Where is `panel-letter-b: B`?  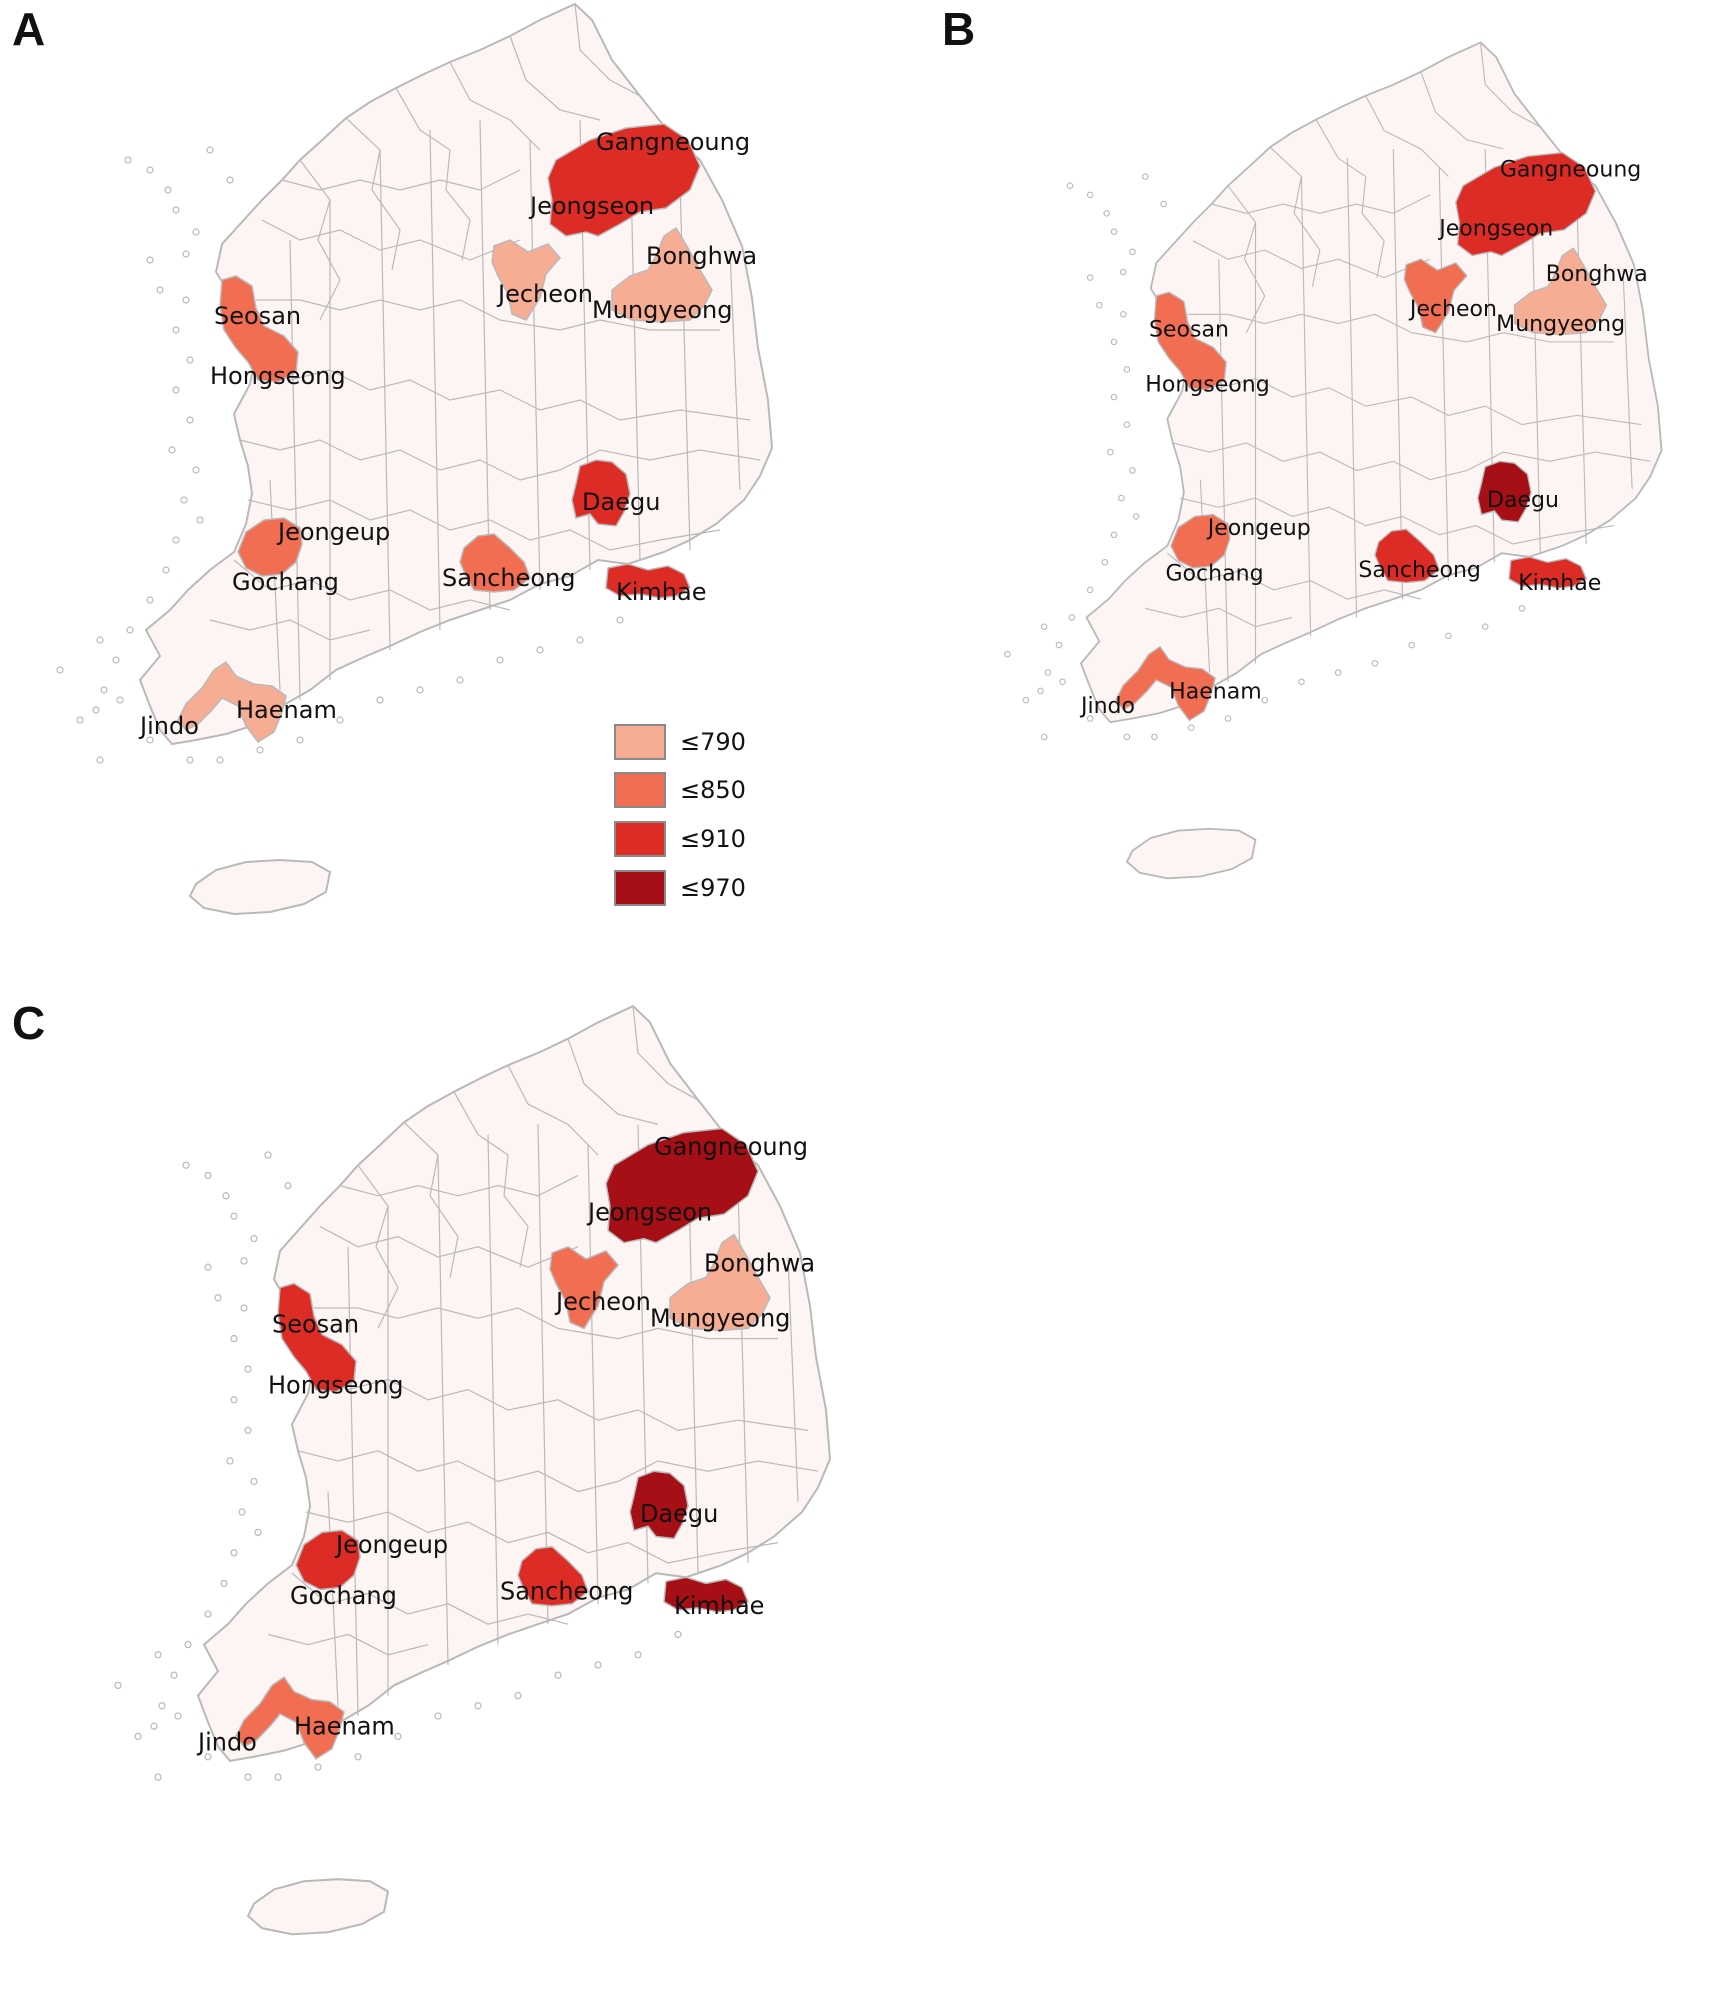
panel-letter-b: B is located at coordinates (959, 29).